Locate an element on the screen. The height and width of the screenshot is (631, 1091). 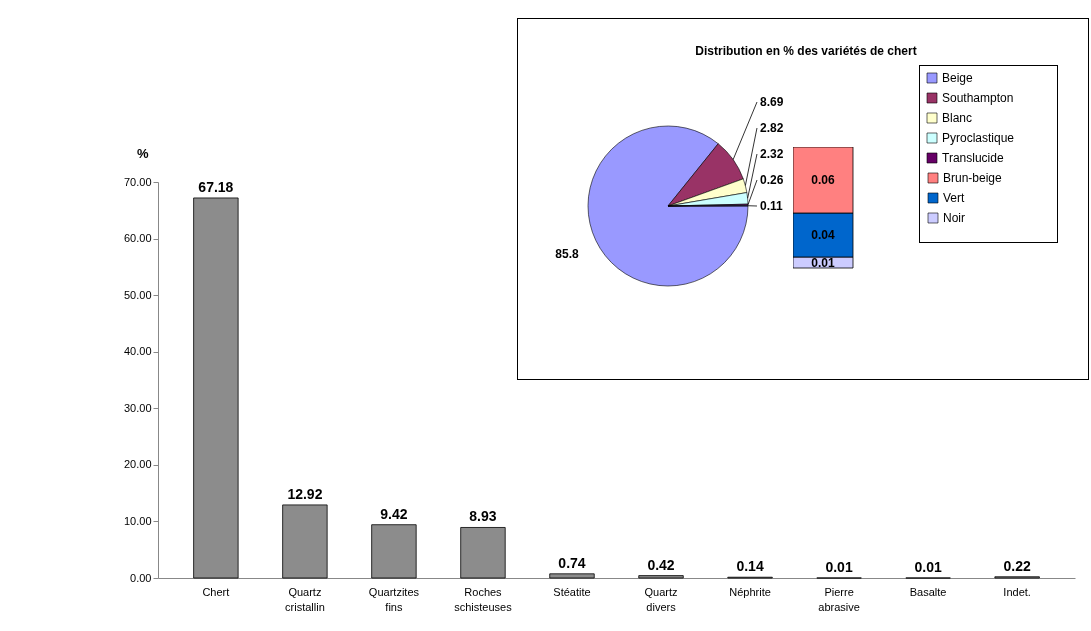
data-label: 12.92 is located at coordinates (305, 493).